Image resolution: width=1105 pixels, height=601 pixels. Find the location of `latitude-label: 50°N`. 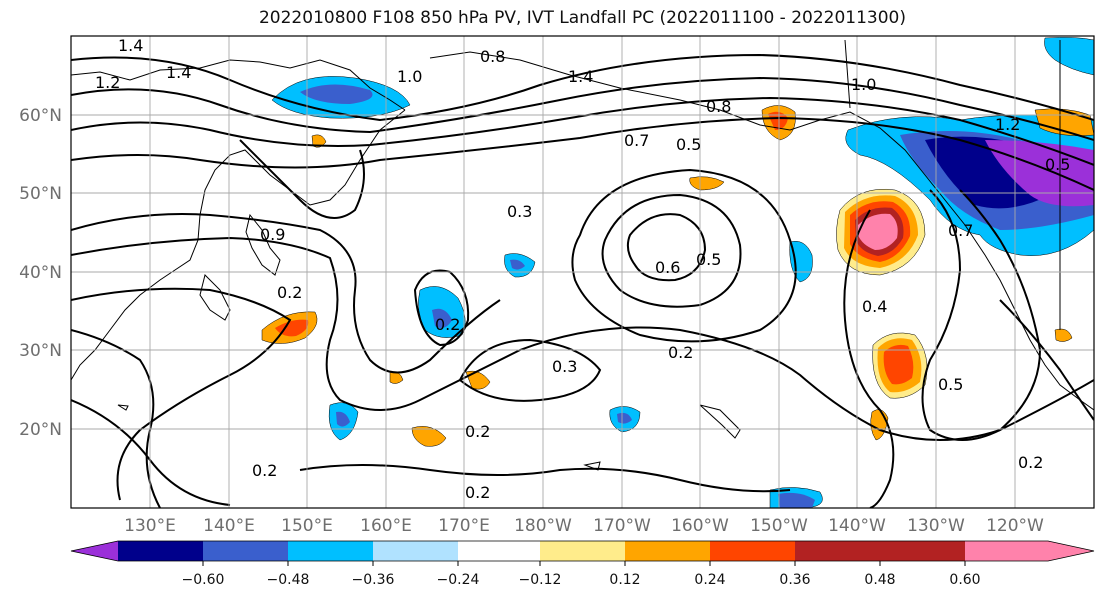

latitude-label: 50°N is located at coordinates (40, 194).